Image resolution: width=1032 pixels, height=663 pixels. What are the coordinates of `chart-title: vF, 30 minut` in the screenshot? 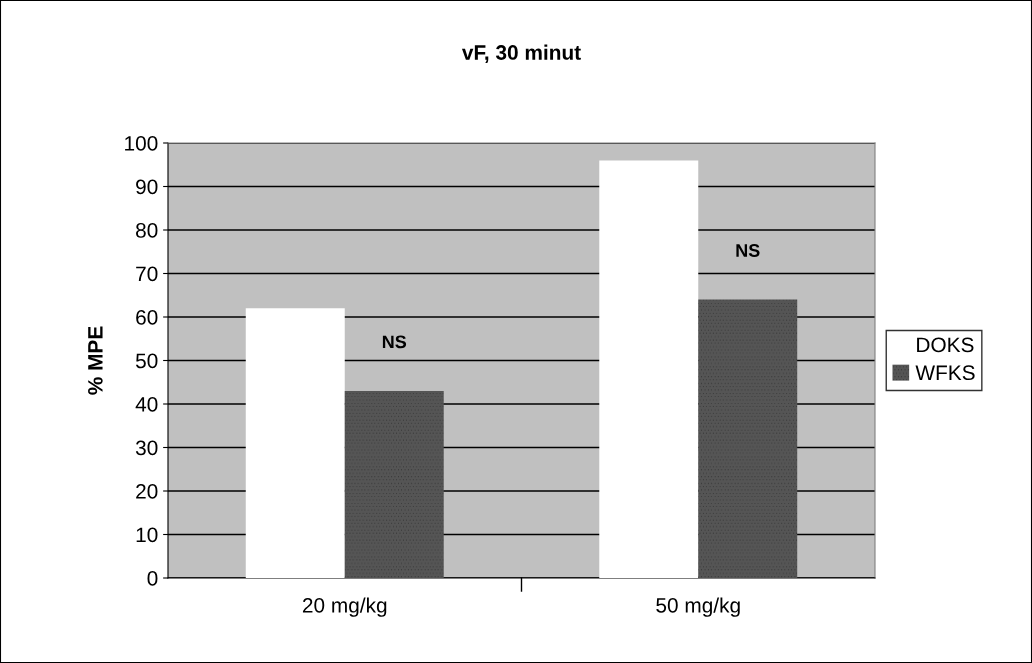 It's located at (521, 53).